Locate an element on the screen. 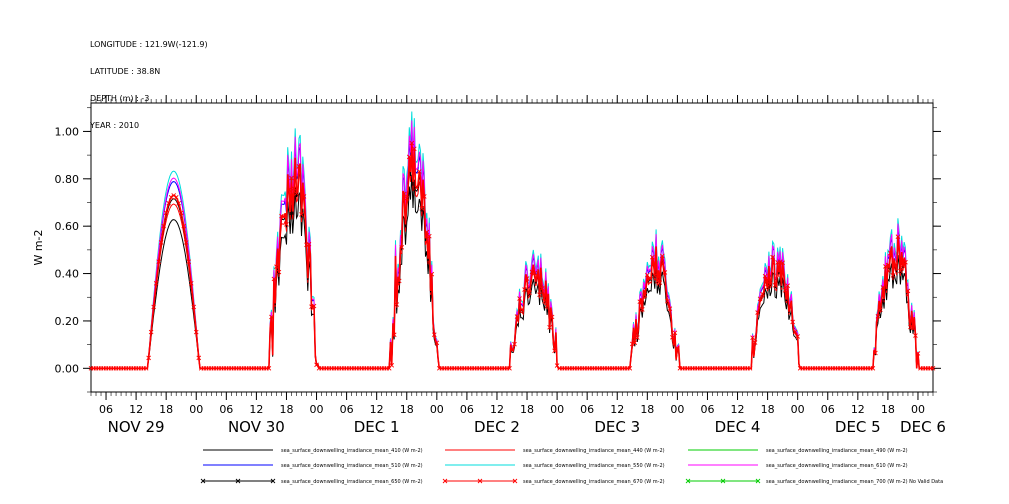 The height and width of the screenshot is (504, 1009). latitude-label: LATITUDE : 38.8N is located at coordinates (125, 71).